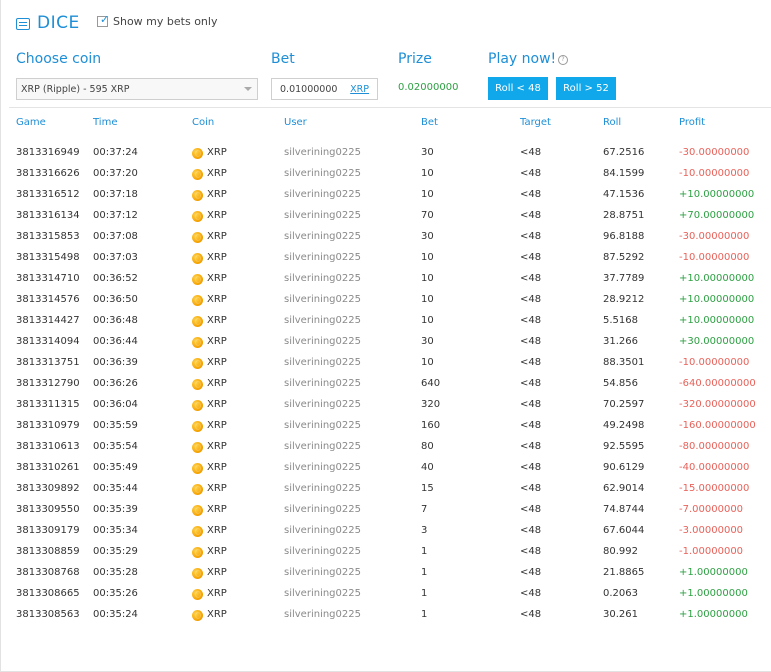 The width and height of the screenshot is (771, 672). What do you see at coordinates (563, 60) in the screenshot?
I see `help-icon: ?` at bounding box center [563, 60].